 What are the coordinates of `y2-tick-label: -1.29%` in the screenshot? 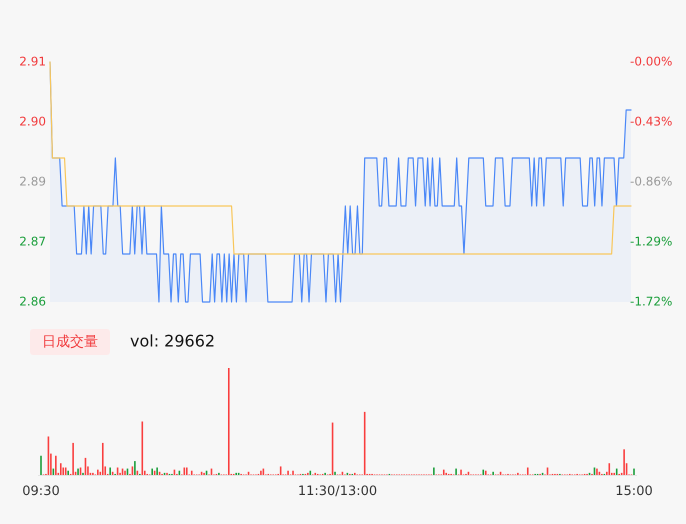 It's located at (651, 241).